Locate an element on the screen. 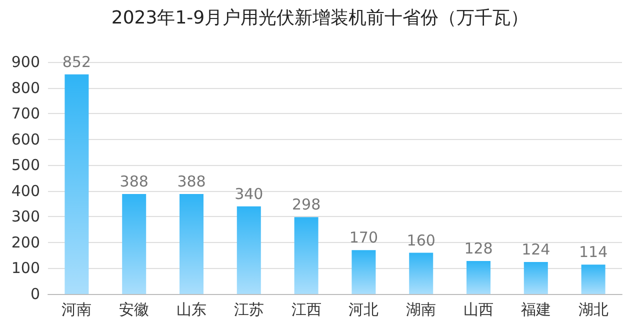  data-label: 160 is located at coordinates (421, 240).